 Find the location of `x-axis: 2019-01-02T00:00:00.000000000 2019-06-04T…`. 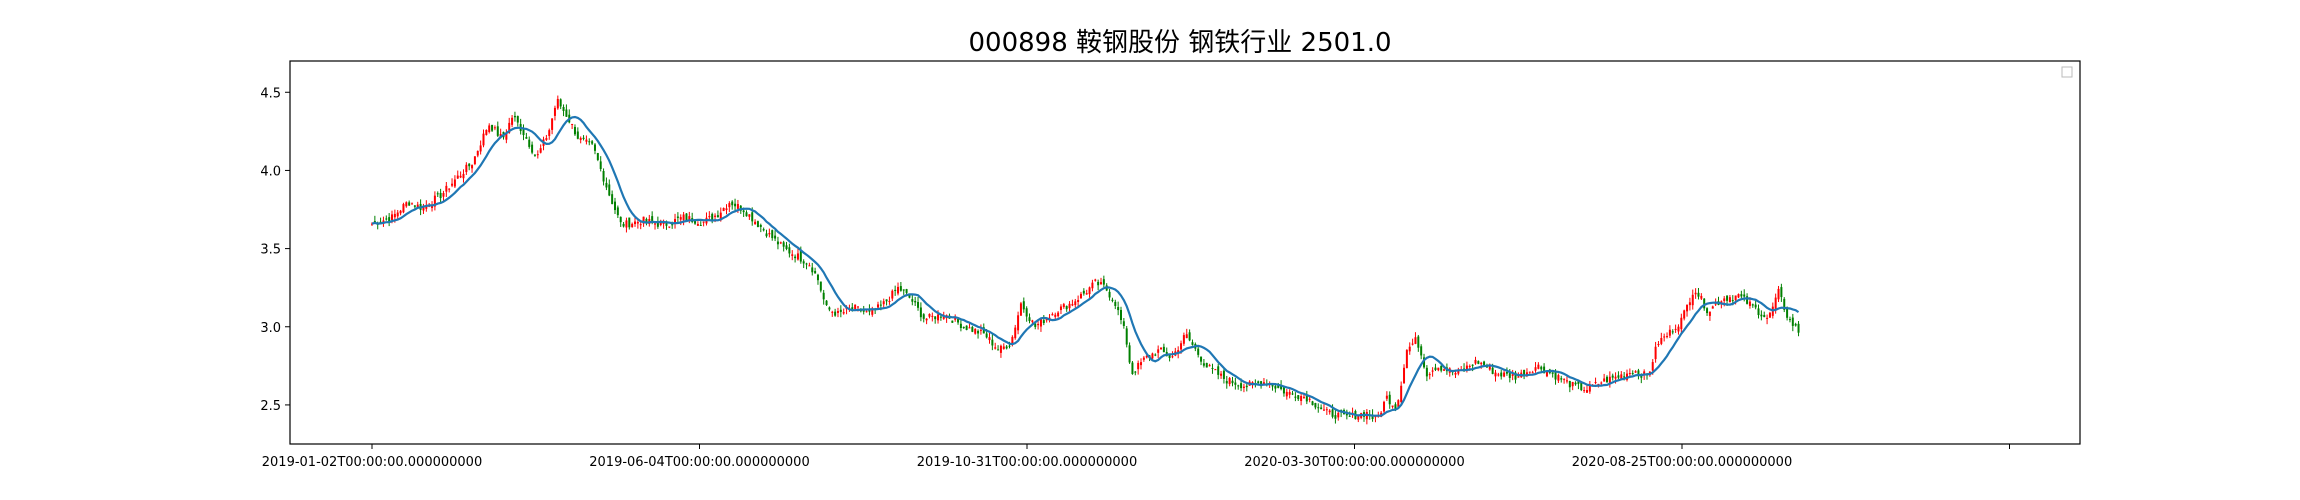

x-axis: 2019-01-02T00:00:00.000000000 2019-06-04T… is located at coordinates (1136, 457).